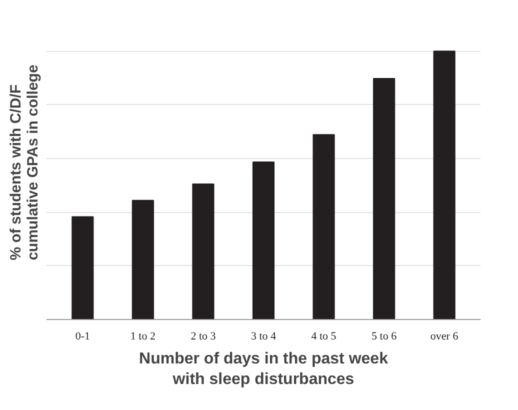 The height and width of the screenshot is (410, 518). Describe the element at coordinates (263, 369) in the screenshot. I see `x-axis-title: Number of days in the past week with sleep disturbances` at that location.